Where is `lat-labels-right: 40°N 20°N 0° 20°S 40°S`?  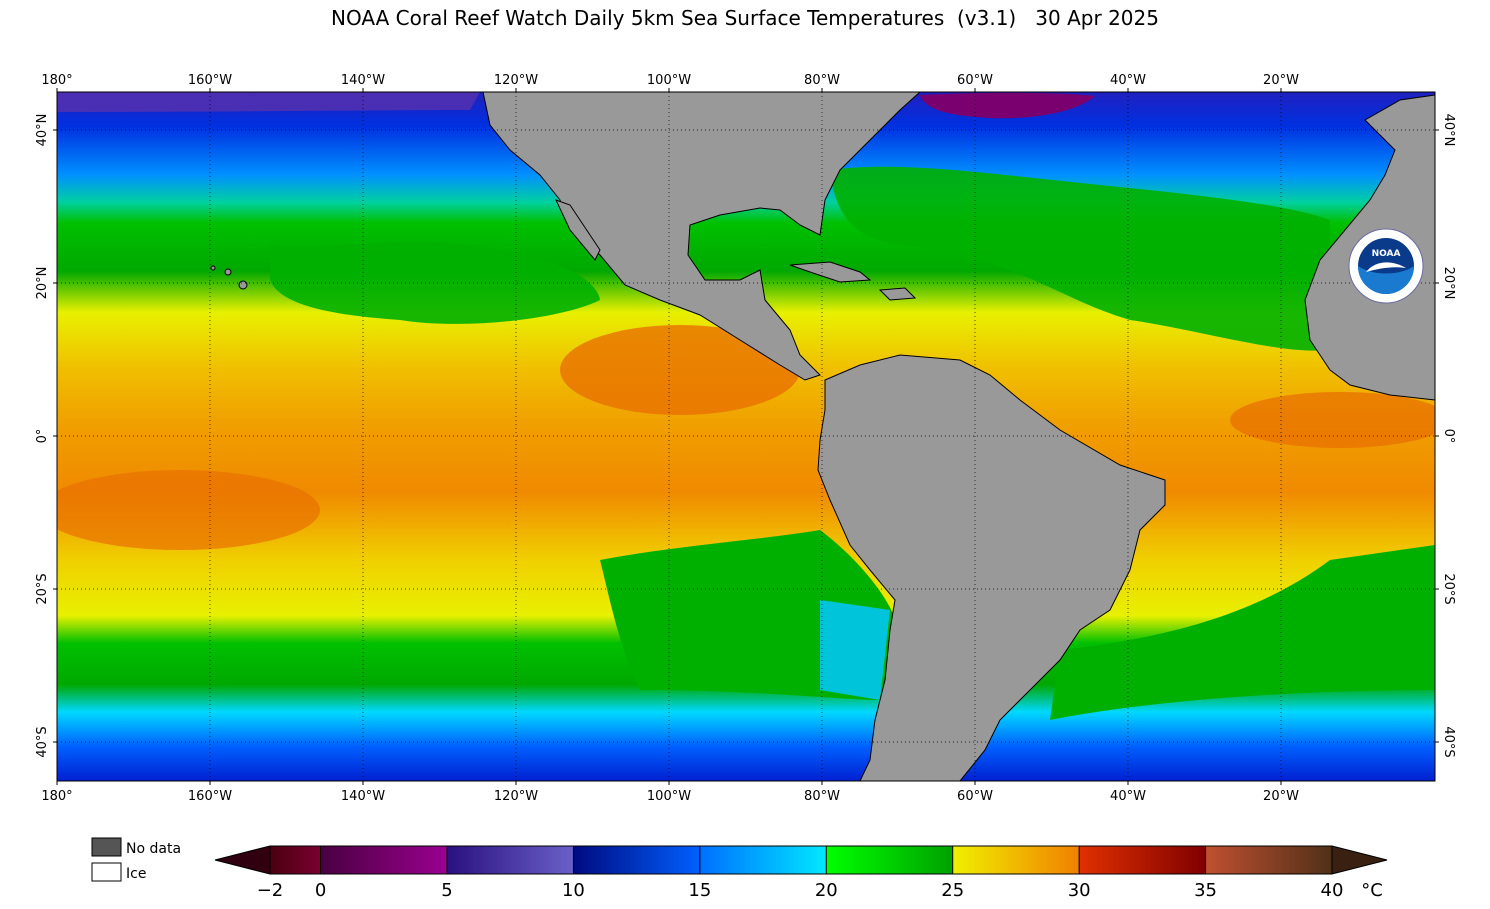 lat-labels-right: 40°N 20°N 0° 20°S 40°S is located at coordinates (1448, 436).